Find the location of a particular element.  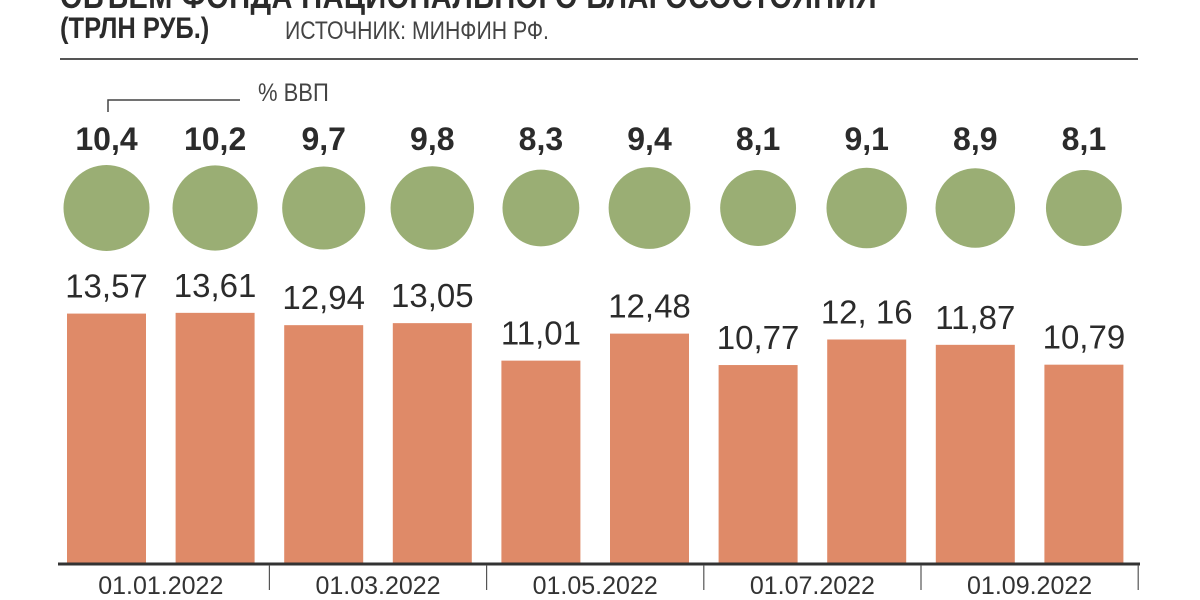

gdp-value-label: 8,9 is located at coordinates (975, 139).